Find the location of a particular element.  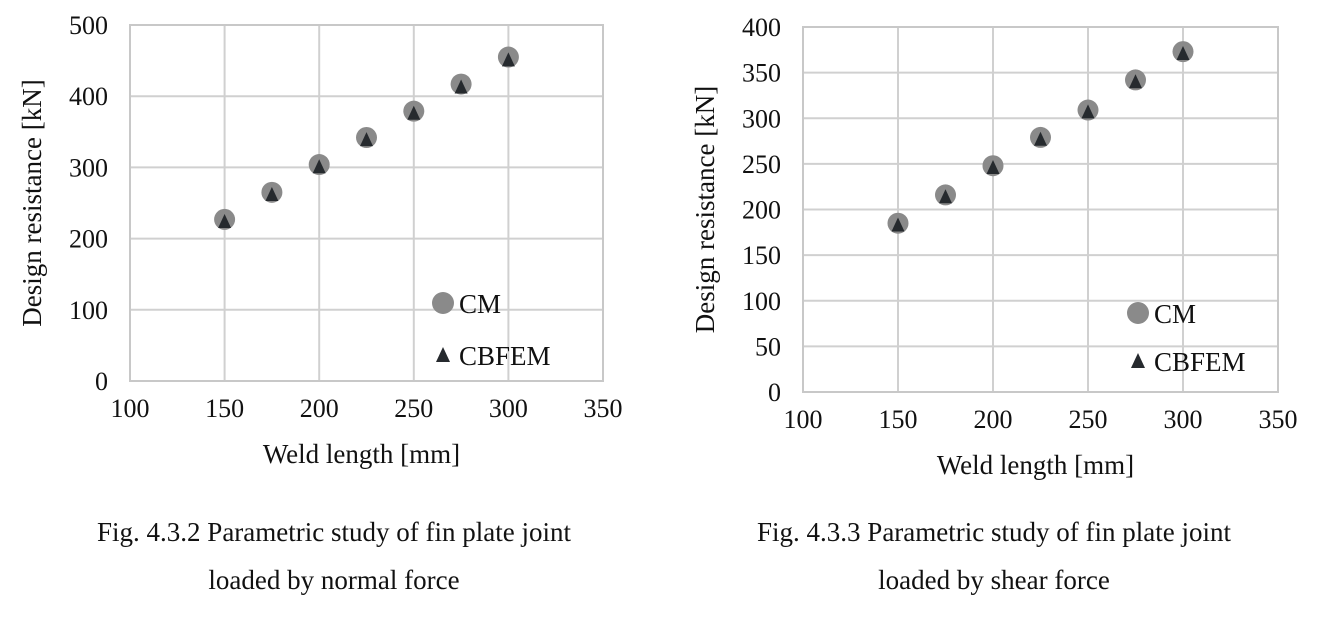

y-tick-label: 350 is located at coordinates (761, 73).